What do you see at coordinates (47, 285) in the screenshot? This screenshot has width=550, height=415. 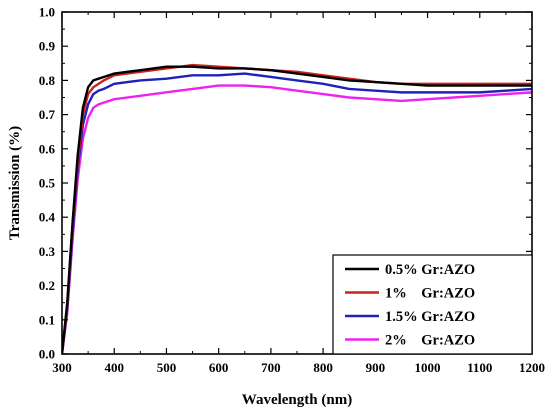 I see `y-tick-label: 0.2` at bounding box center [47, 285].